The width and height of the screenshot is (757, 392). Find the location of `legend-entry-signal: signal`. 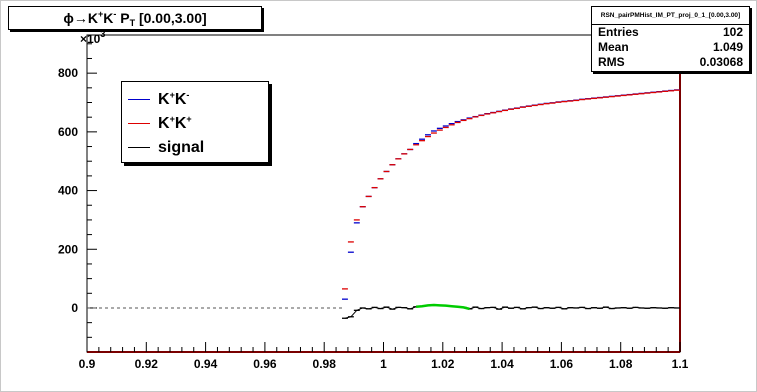

legend-entry-signal: signal is located at coordinates (192, 148).